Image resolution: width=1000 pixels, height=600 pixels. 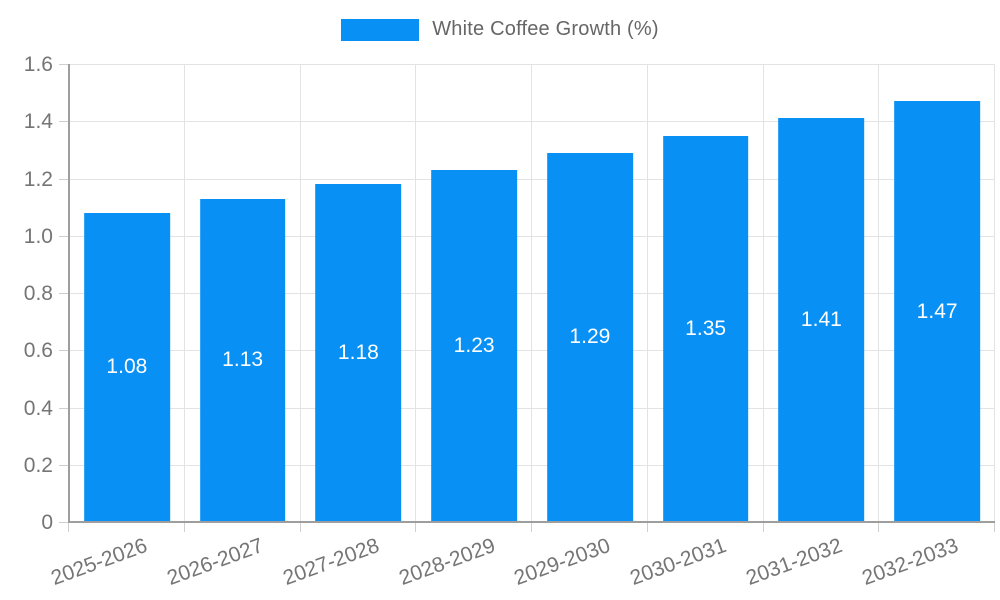 I want to click on bar-2025-2026: 1.08, so click(x=127, y=367).